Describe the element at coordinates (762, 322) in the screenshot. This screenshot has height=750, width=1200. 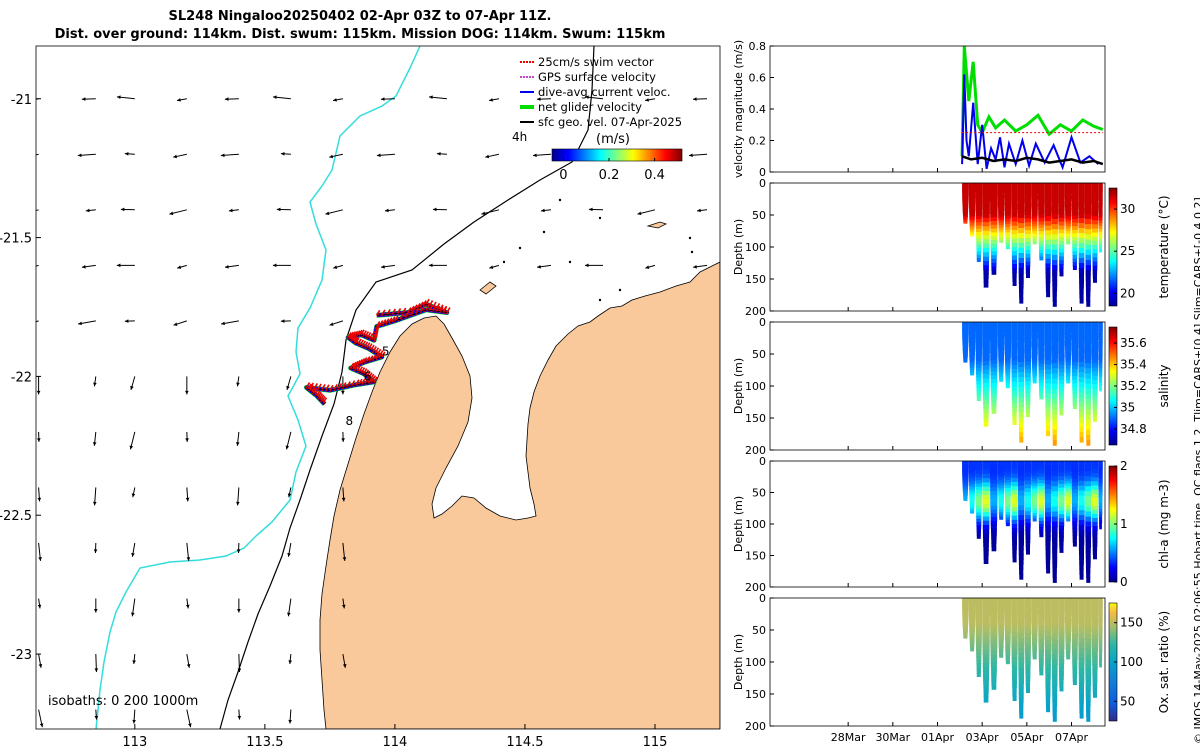
I see `salinity-y-tick-label: 0` at that location.